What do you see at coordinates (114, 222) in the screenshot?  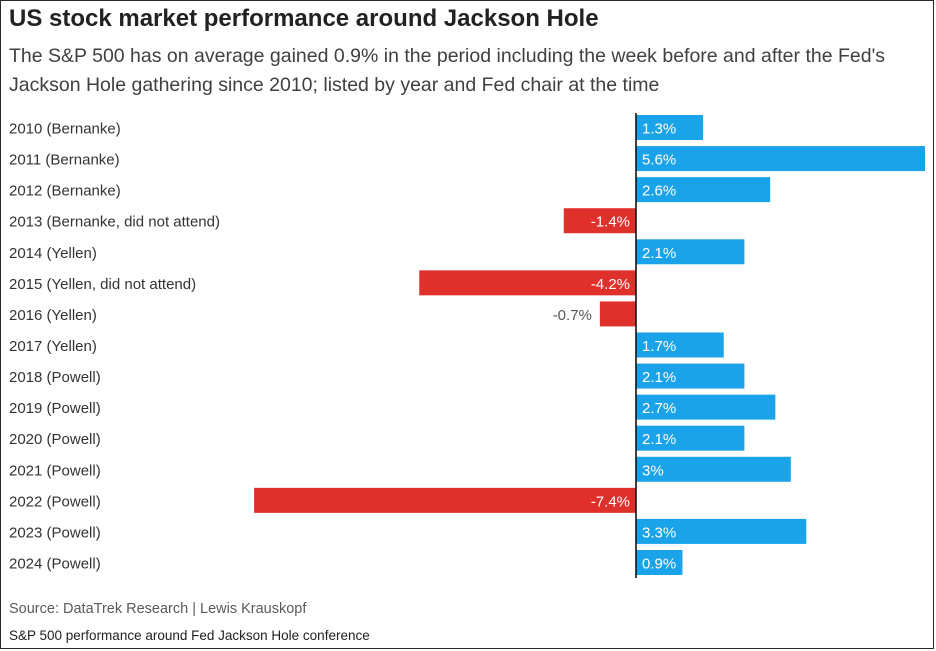 I see `category-label: 2013 (Bernanke, did not attend)` at bounding box center [114, 222].